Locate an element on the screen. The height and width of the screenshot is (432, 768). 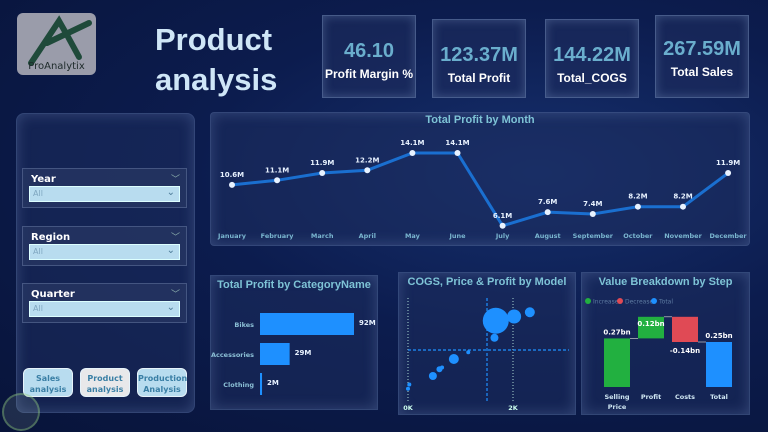
nav-sales-analysis: Sales analysis is located at coordinates (48, 382).